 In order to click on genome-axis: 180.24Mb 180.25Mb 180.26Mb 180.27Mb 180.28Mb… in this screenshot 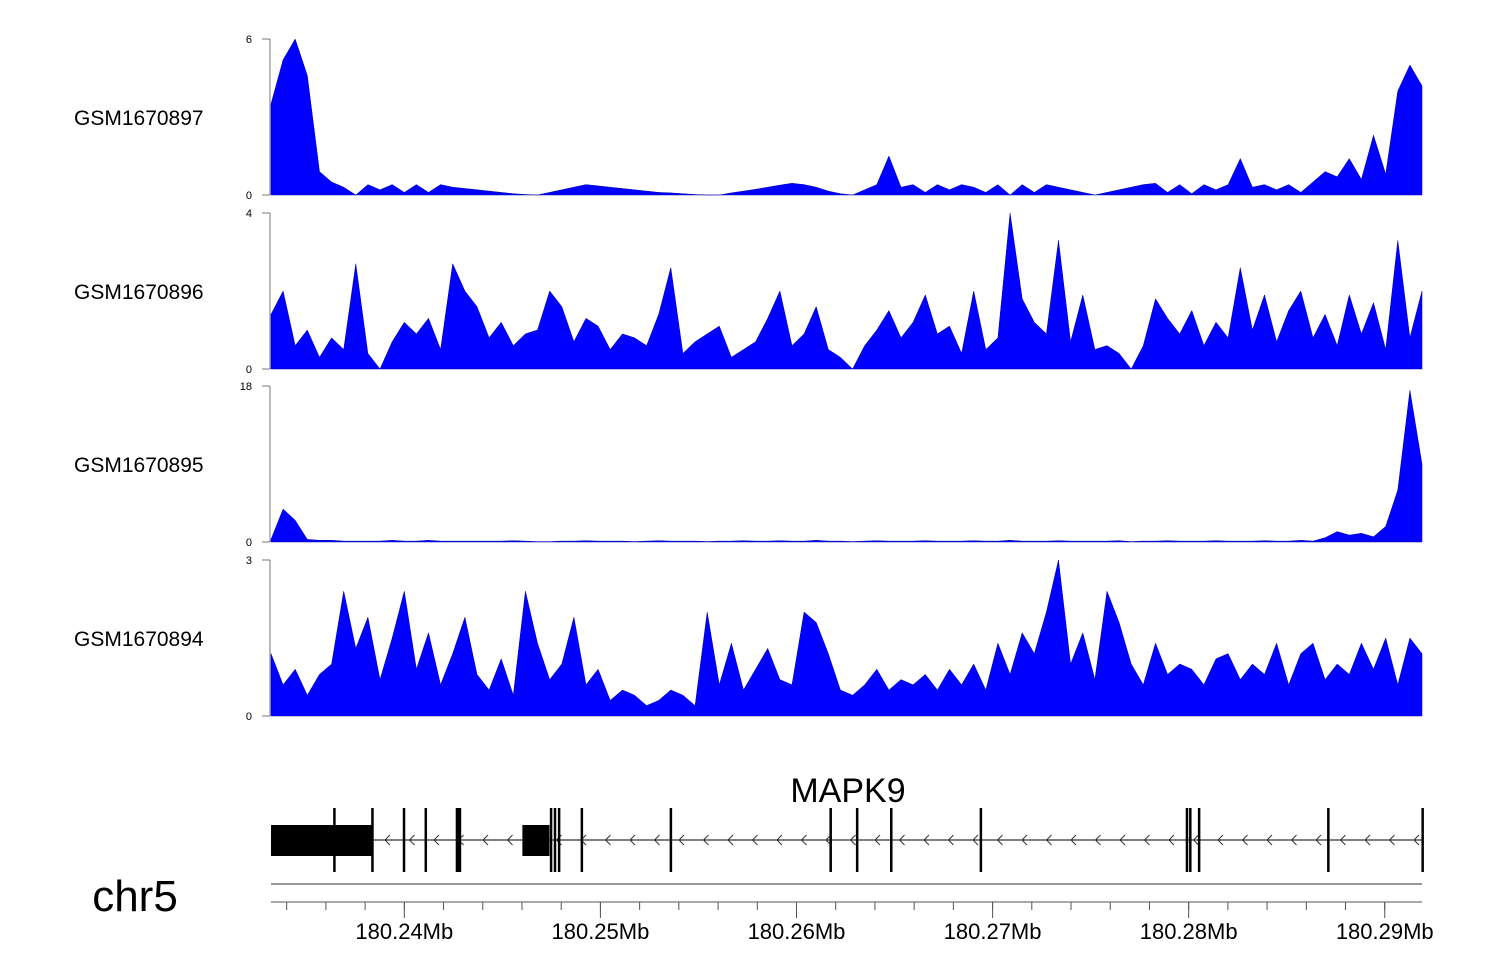, I will do `click(852, 913)`.